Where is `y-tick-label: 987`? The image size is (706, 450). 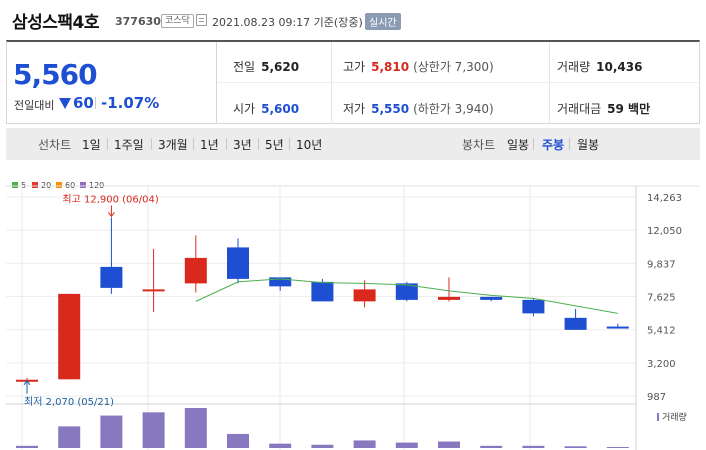 y-tick-label: 987 is located at coordinates (656, 397).